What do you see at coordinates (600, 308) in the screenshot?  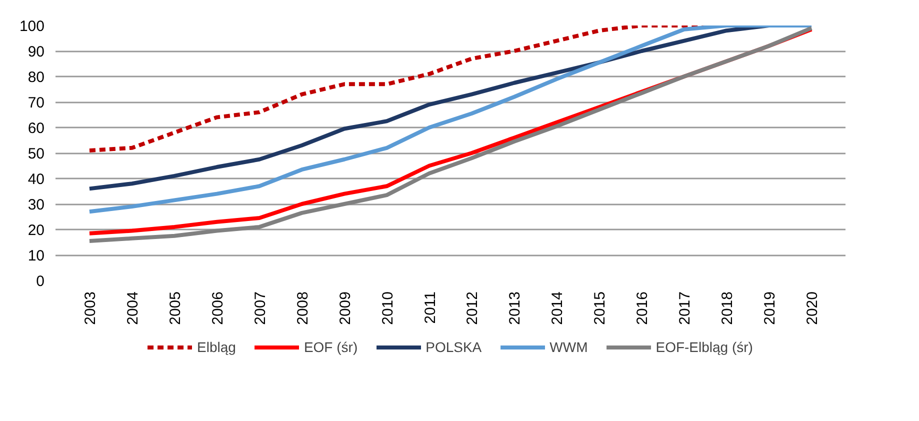 I see `x-tick-label: 2015` at bounding box center [600, 308].